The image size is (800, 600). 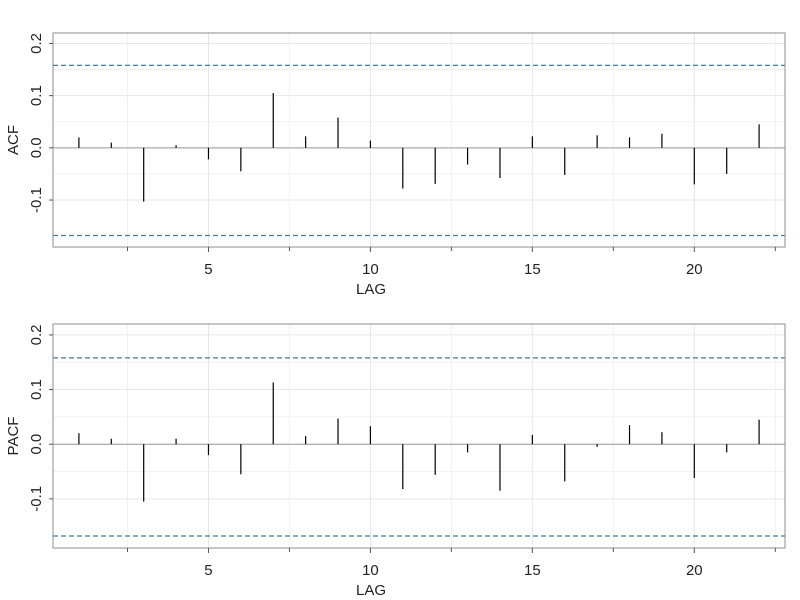 What do you see at coordinates (370, 570) in the screenshot?
I see `pacf-x-tick-label: 10` at bounding box center [370, 570].